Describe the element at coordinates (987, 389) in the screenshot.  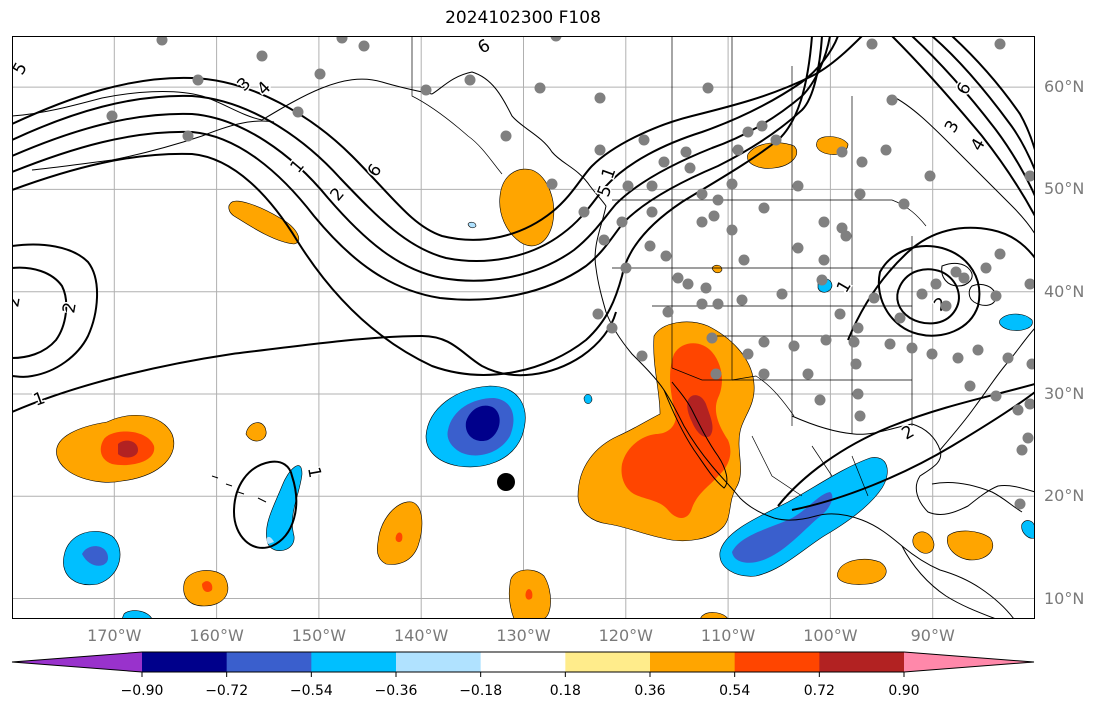
I see `coastline-eastcoast` at that location.